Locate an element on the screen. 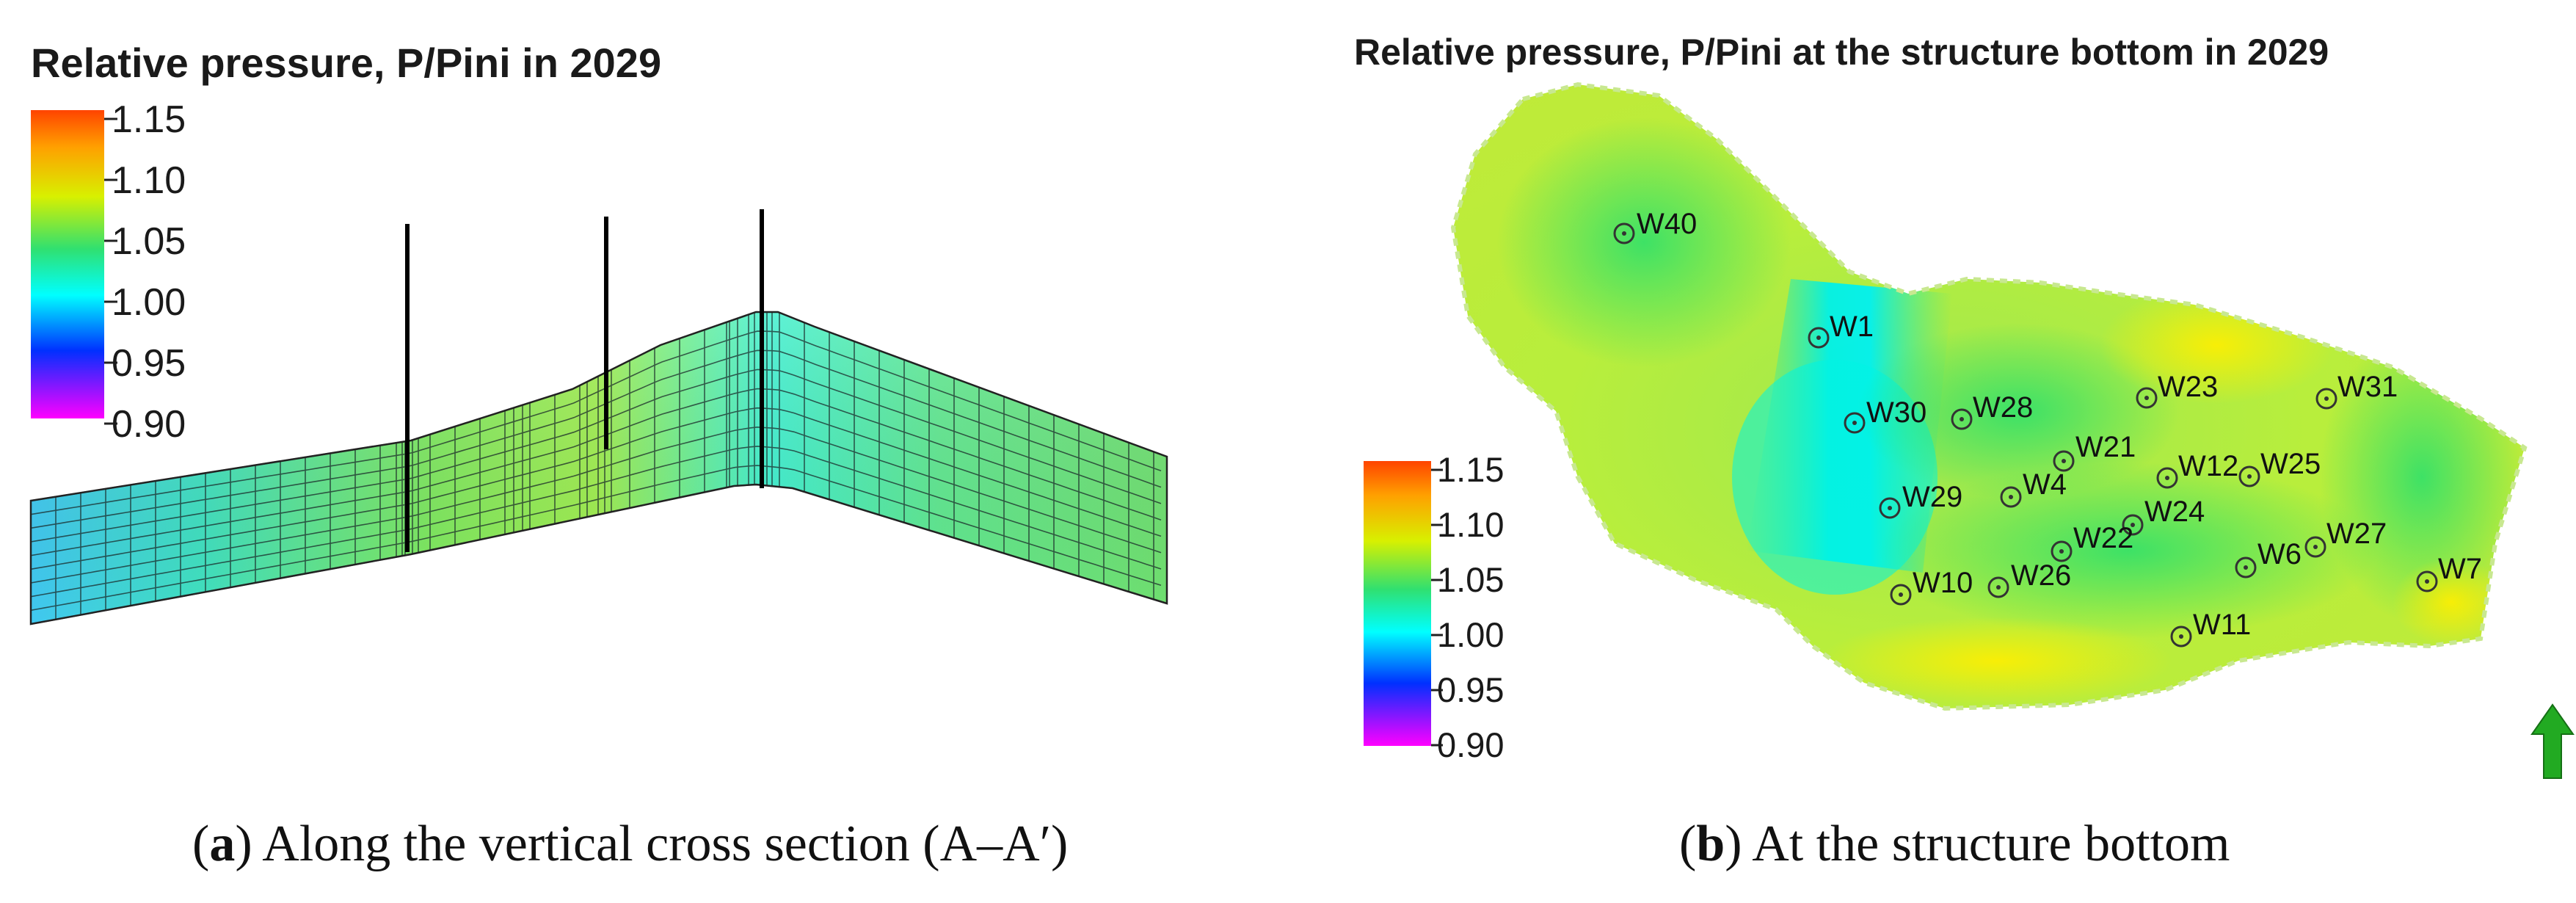 This screenshot has width=2576, height=903. panel-a-tick-label: 1.15 is located at coordinates (149, 119).